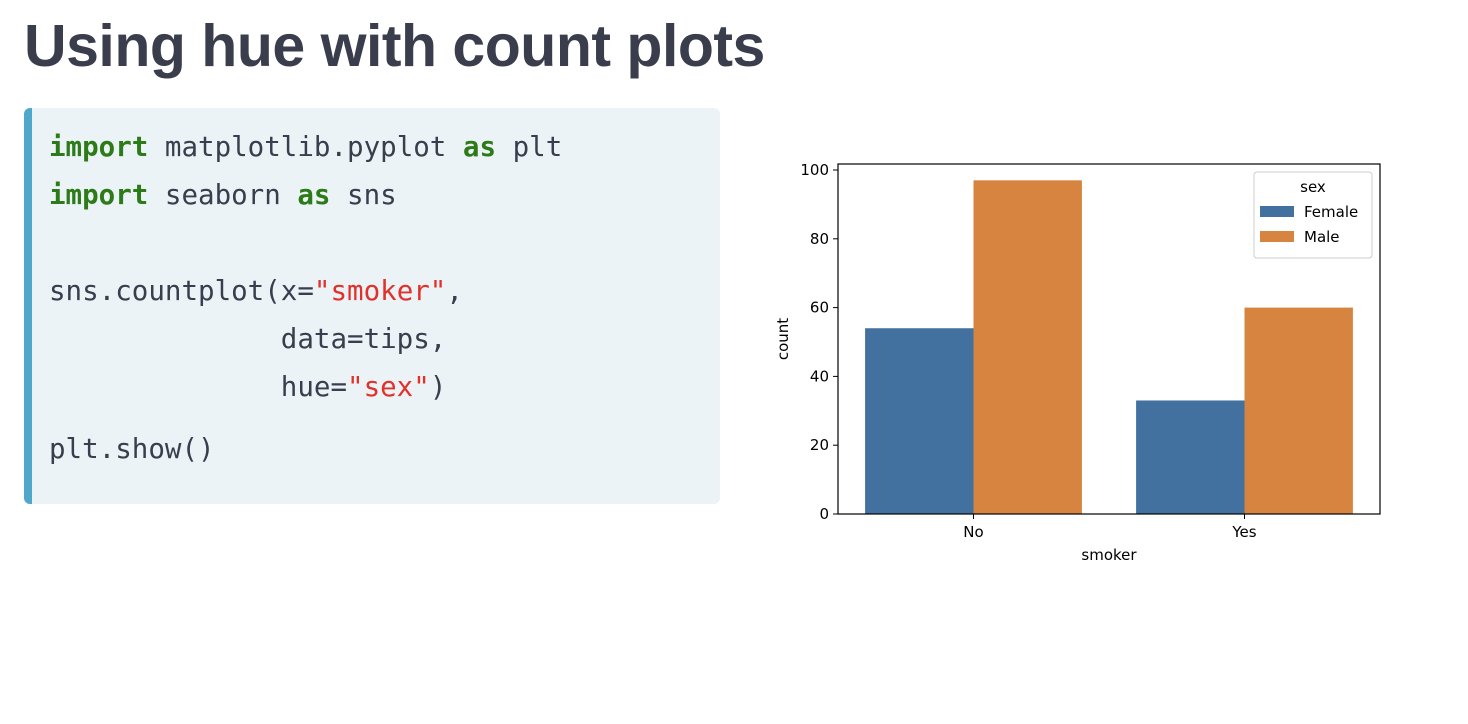 The height and width of the screenshot is (724, 1468). I want to click on code-line: plt.show(), so click(132, 449).